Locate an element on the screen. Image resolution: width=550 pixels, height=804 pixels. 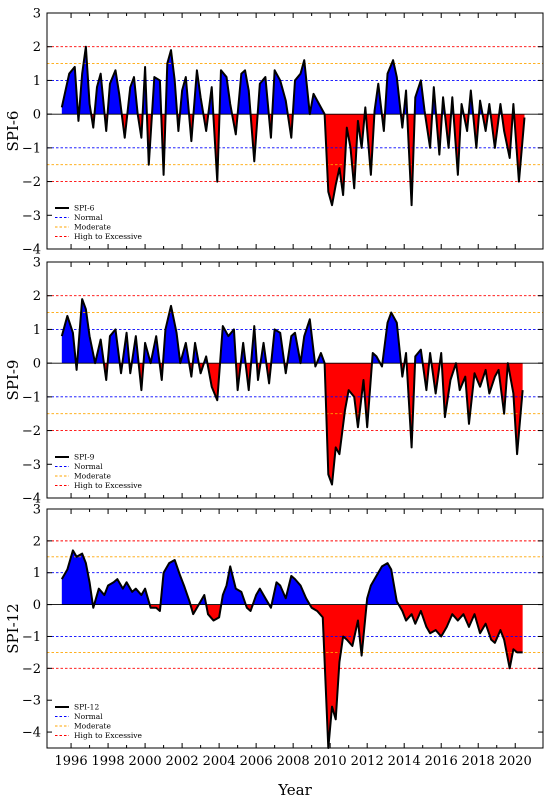
legend-entry: SPI-6 is located at coordinates (84, 208).